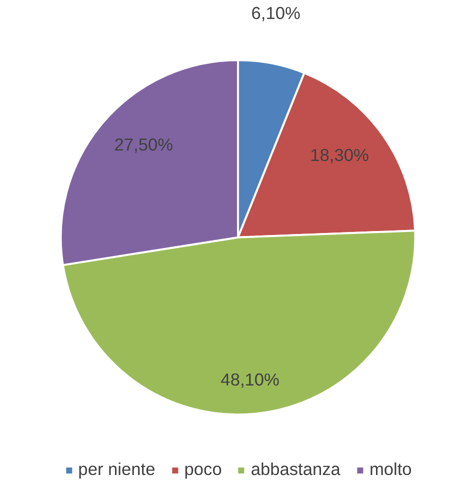  I want to click on legend-label: per niente, so click(117, 469).